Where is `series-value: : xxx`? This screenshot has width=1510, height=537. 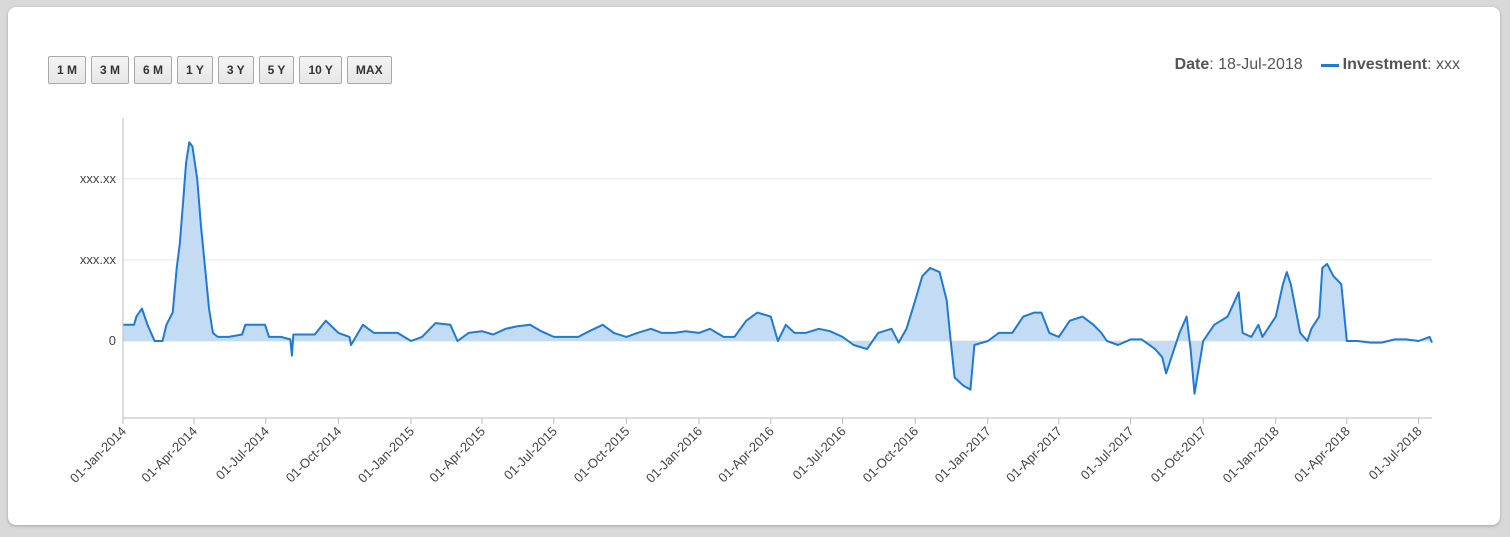 series-value: : xxx is located at coordinates (1443, 64).